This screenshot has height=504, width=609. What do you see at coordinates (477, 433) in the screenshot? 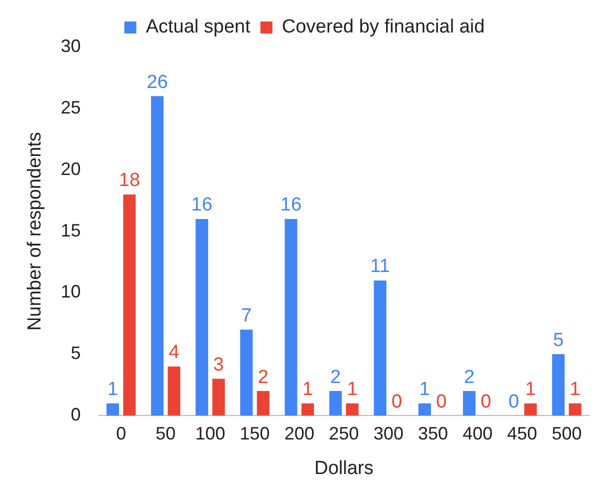
I see `x-tick-label: 400` at bounding box center [477, 433].